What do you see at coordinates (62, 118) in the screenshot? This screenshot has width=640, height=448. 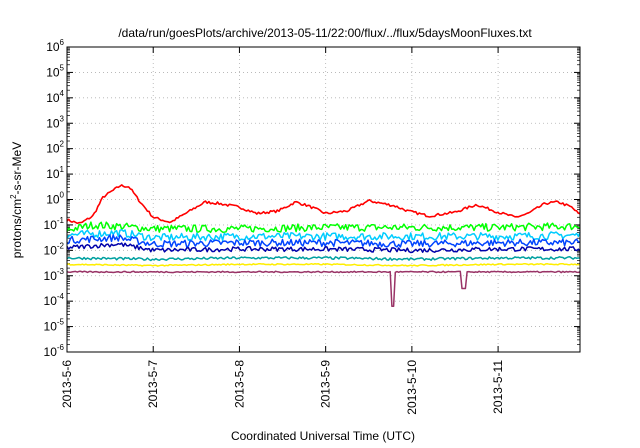 I see `y-tick-exponent: 3` at bounding box center [62, 118].